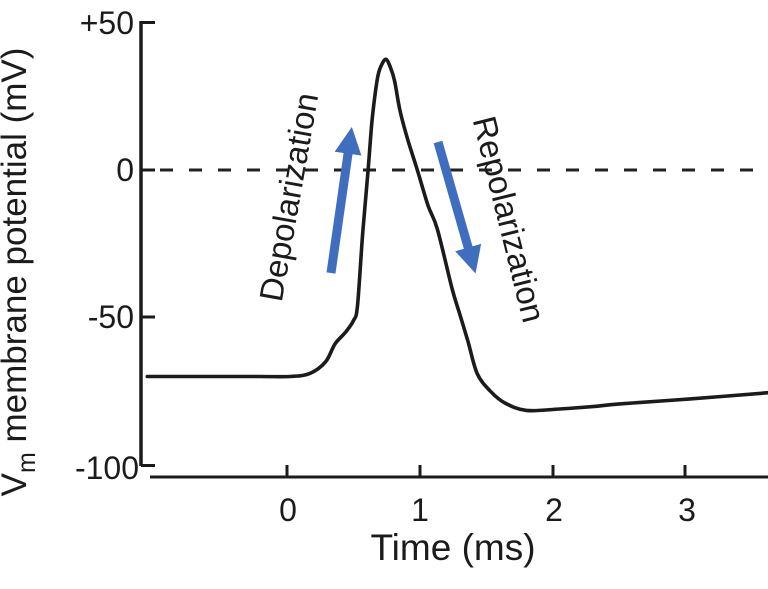 The height and width of the screenshot is (589, 768). I want to click on x-tick-label-3: 3, so click(687, 510).